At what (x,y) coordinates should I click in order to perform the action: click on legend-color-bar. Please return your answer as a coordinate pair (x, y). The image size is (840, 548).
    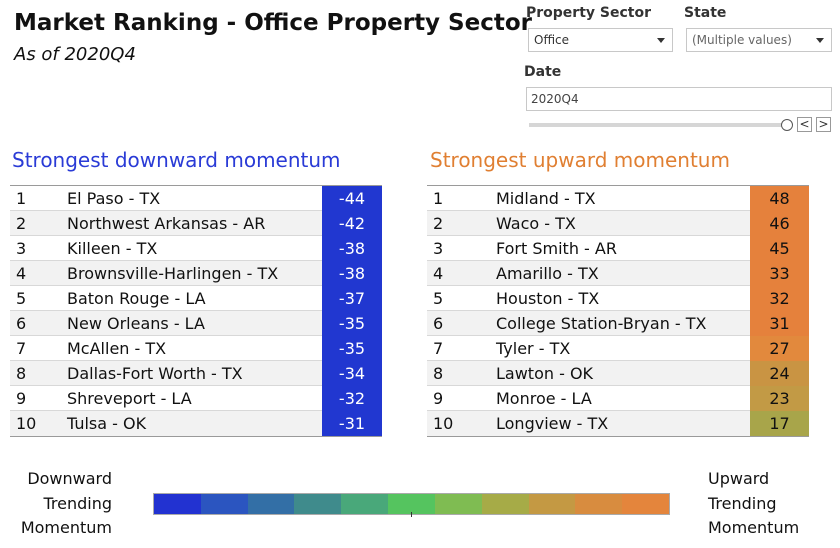
    Looking at the image, I should click on (411, 504).